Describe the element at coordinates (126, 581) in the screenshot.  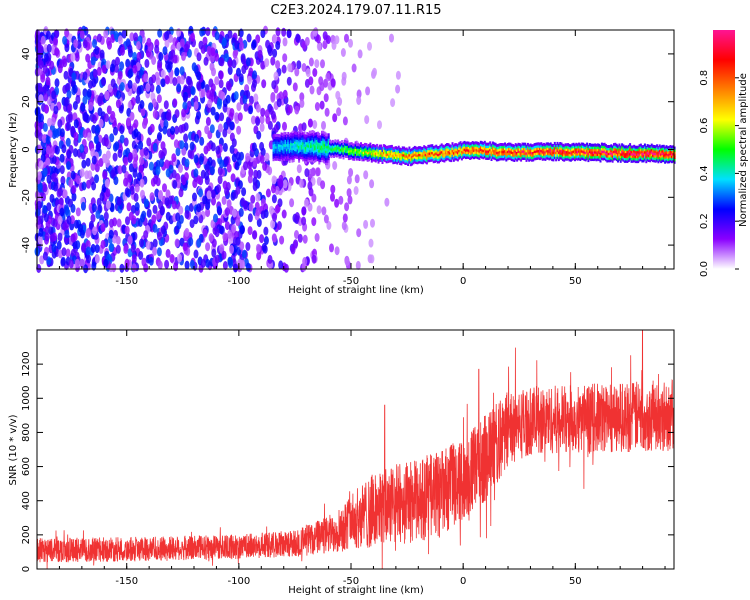
I see `x-tick-label: -150` at that location.